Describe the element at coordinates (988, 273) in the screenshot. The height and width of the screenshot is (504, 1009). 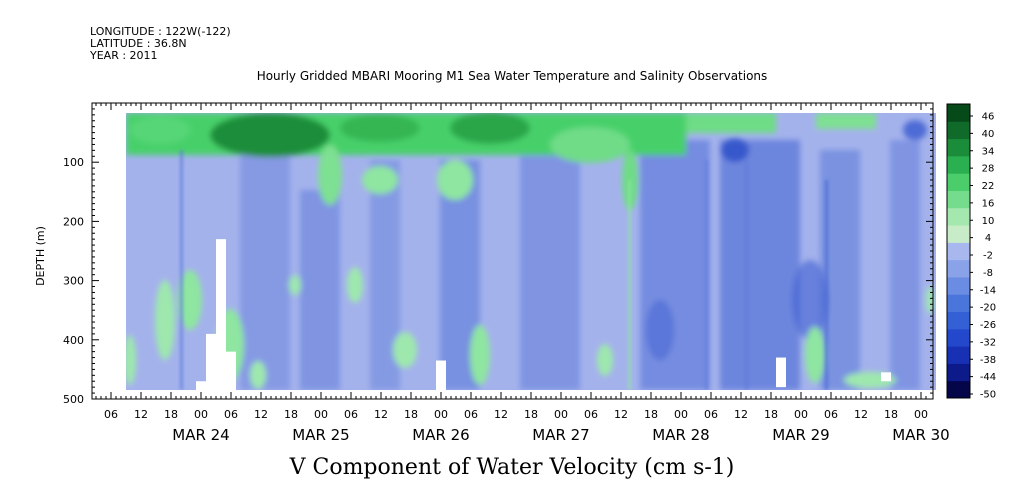
I see `colorbar-label: -8` at that location.